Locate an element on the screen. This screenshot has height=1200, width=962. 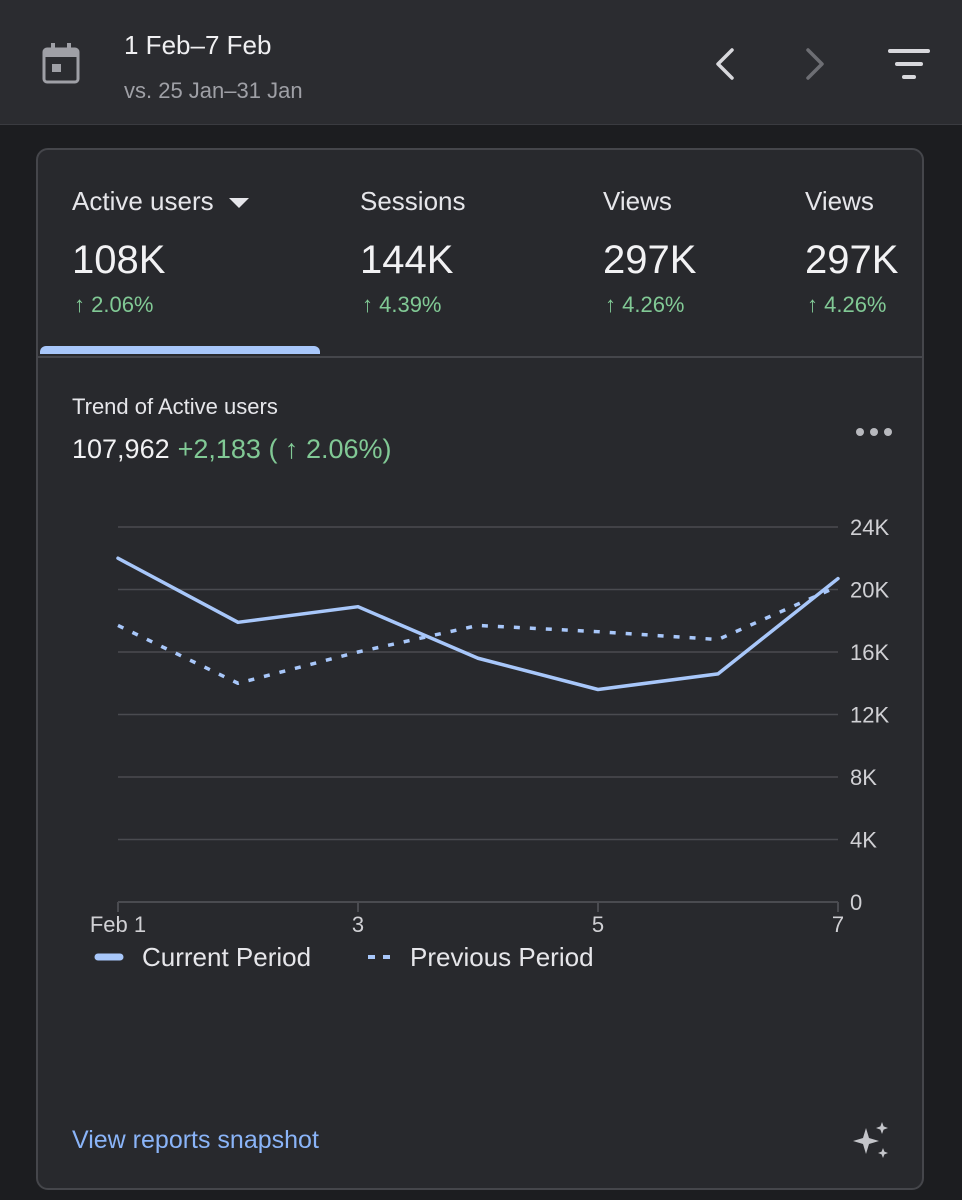
calendar-icon is located at coordinates (61, 63).